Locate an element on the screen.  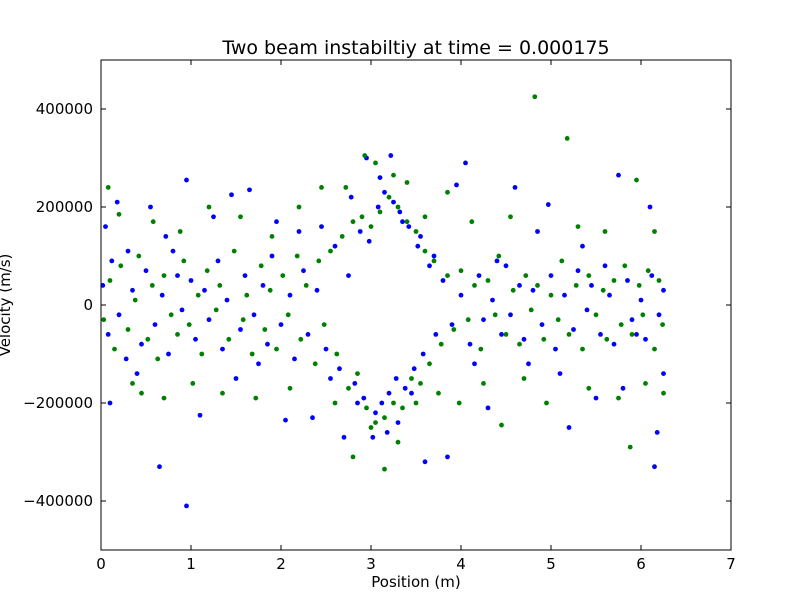
x-tick-label: 7 is located at coordinates (731, 564).